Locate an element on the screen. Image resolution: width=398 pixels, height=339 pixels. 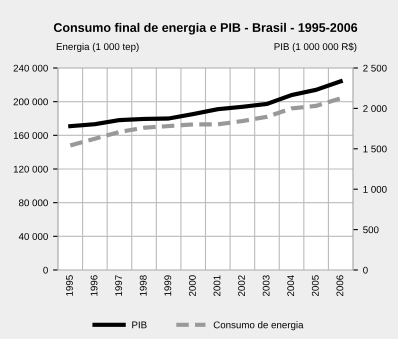
x-tick-label: 1995 is located at coordinates (69, 285).